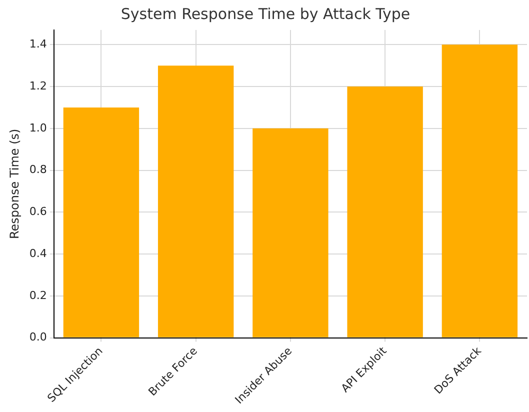  What do you see at coordinates (38, 253) in the screenshot?
I see `y-tick-label: 0.4` at bounding box center [38, 253].